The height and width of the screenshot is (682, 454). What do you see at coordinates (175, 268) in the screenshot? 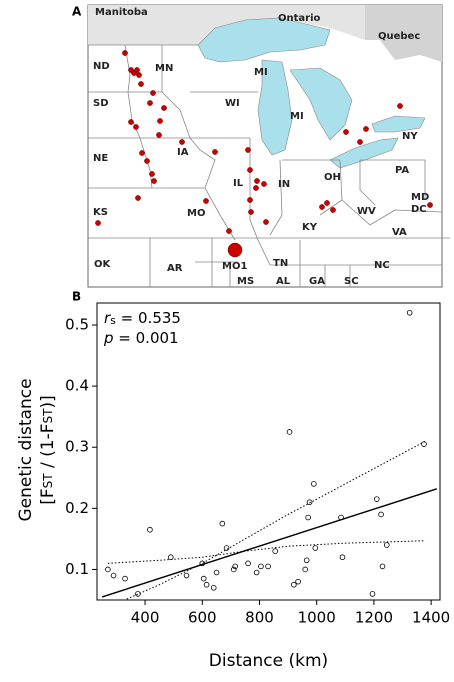
I see `map-label: AR` at bounding box center [175, 268].